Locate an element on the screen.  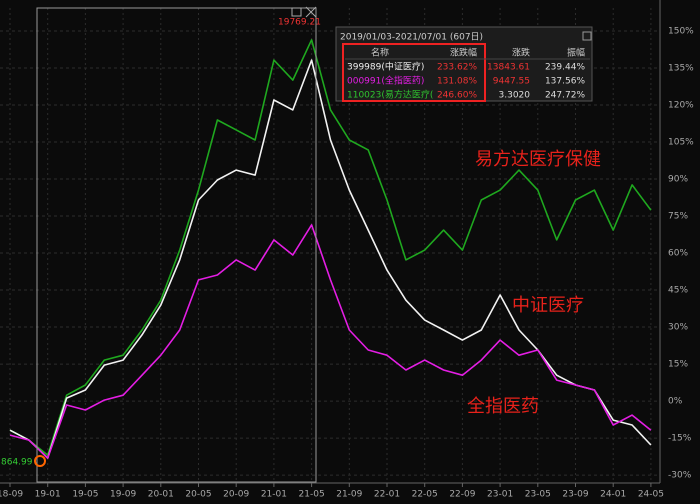
x-tick-label: 20-09 is located at coordinates (236, 495).